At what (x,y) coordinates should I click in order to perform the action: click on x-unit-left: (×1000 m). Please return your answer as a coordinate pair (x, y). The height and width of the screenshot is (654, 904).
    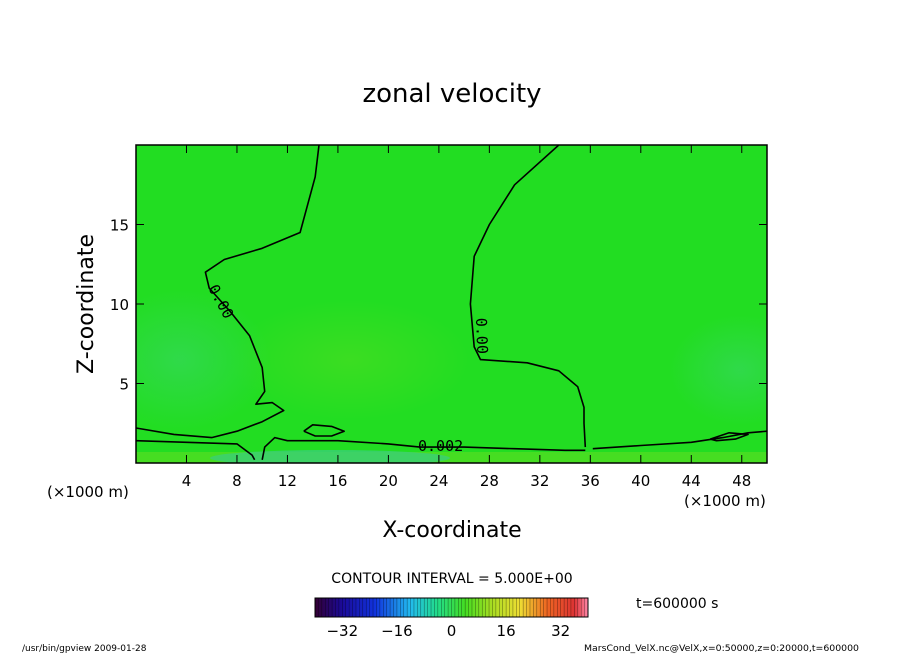
    Looking at the image, I should click on (88, 492).